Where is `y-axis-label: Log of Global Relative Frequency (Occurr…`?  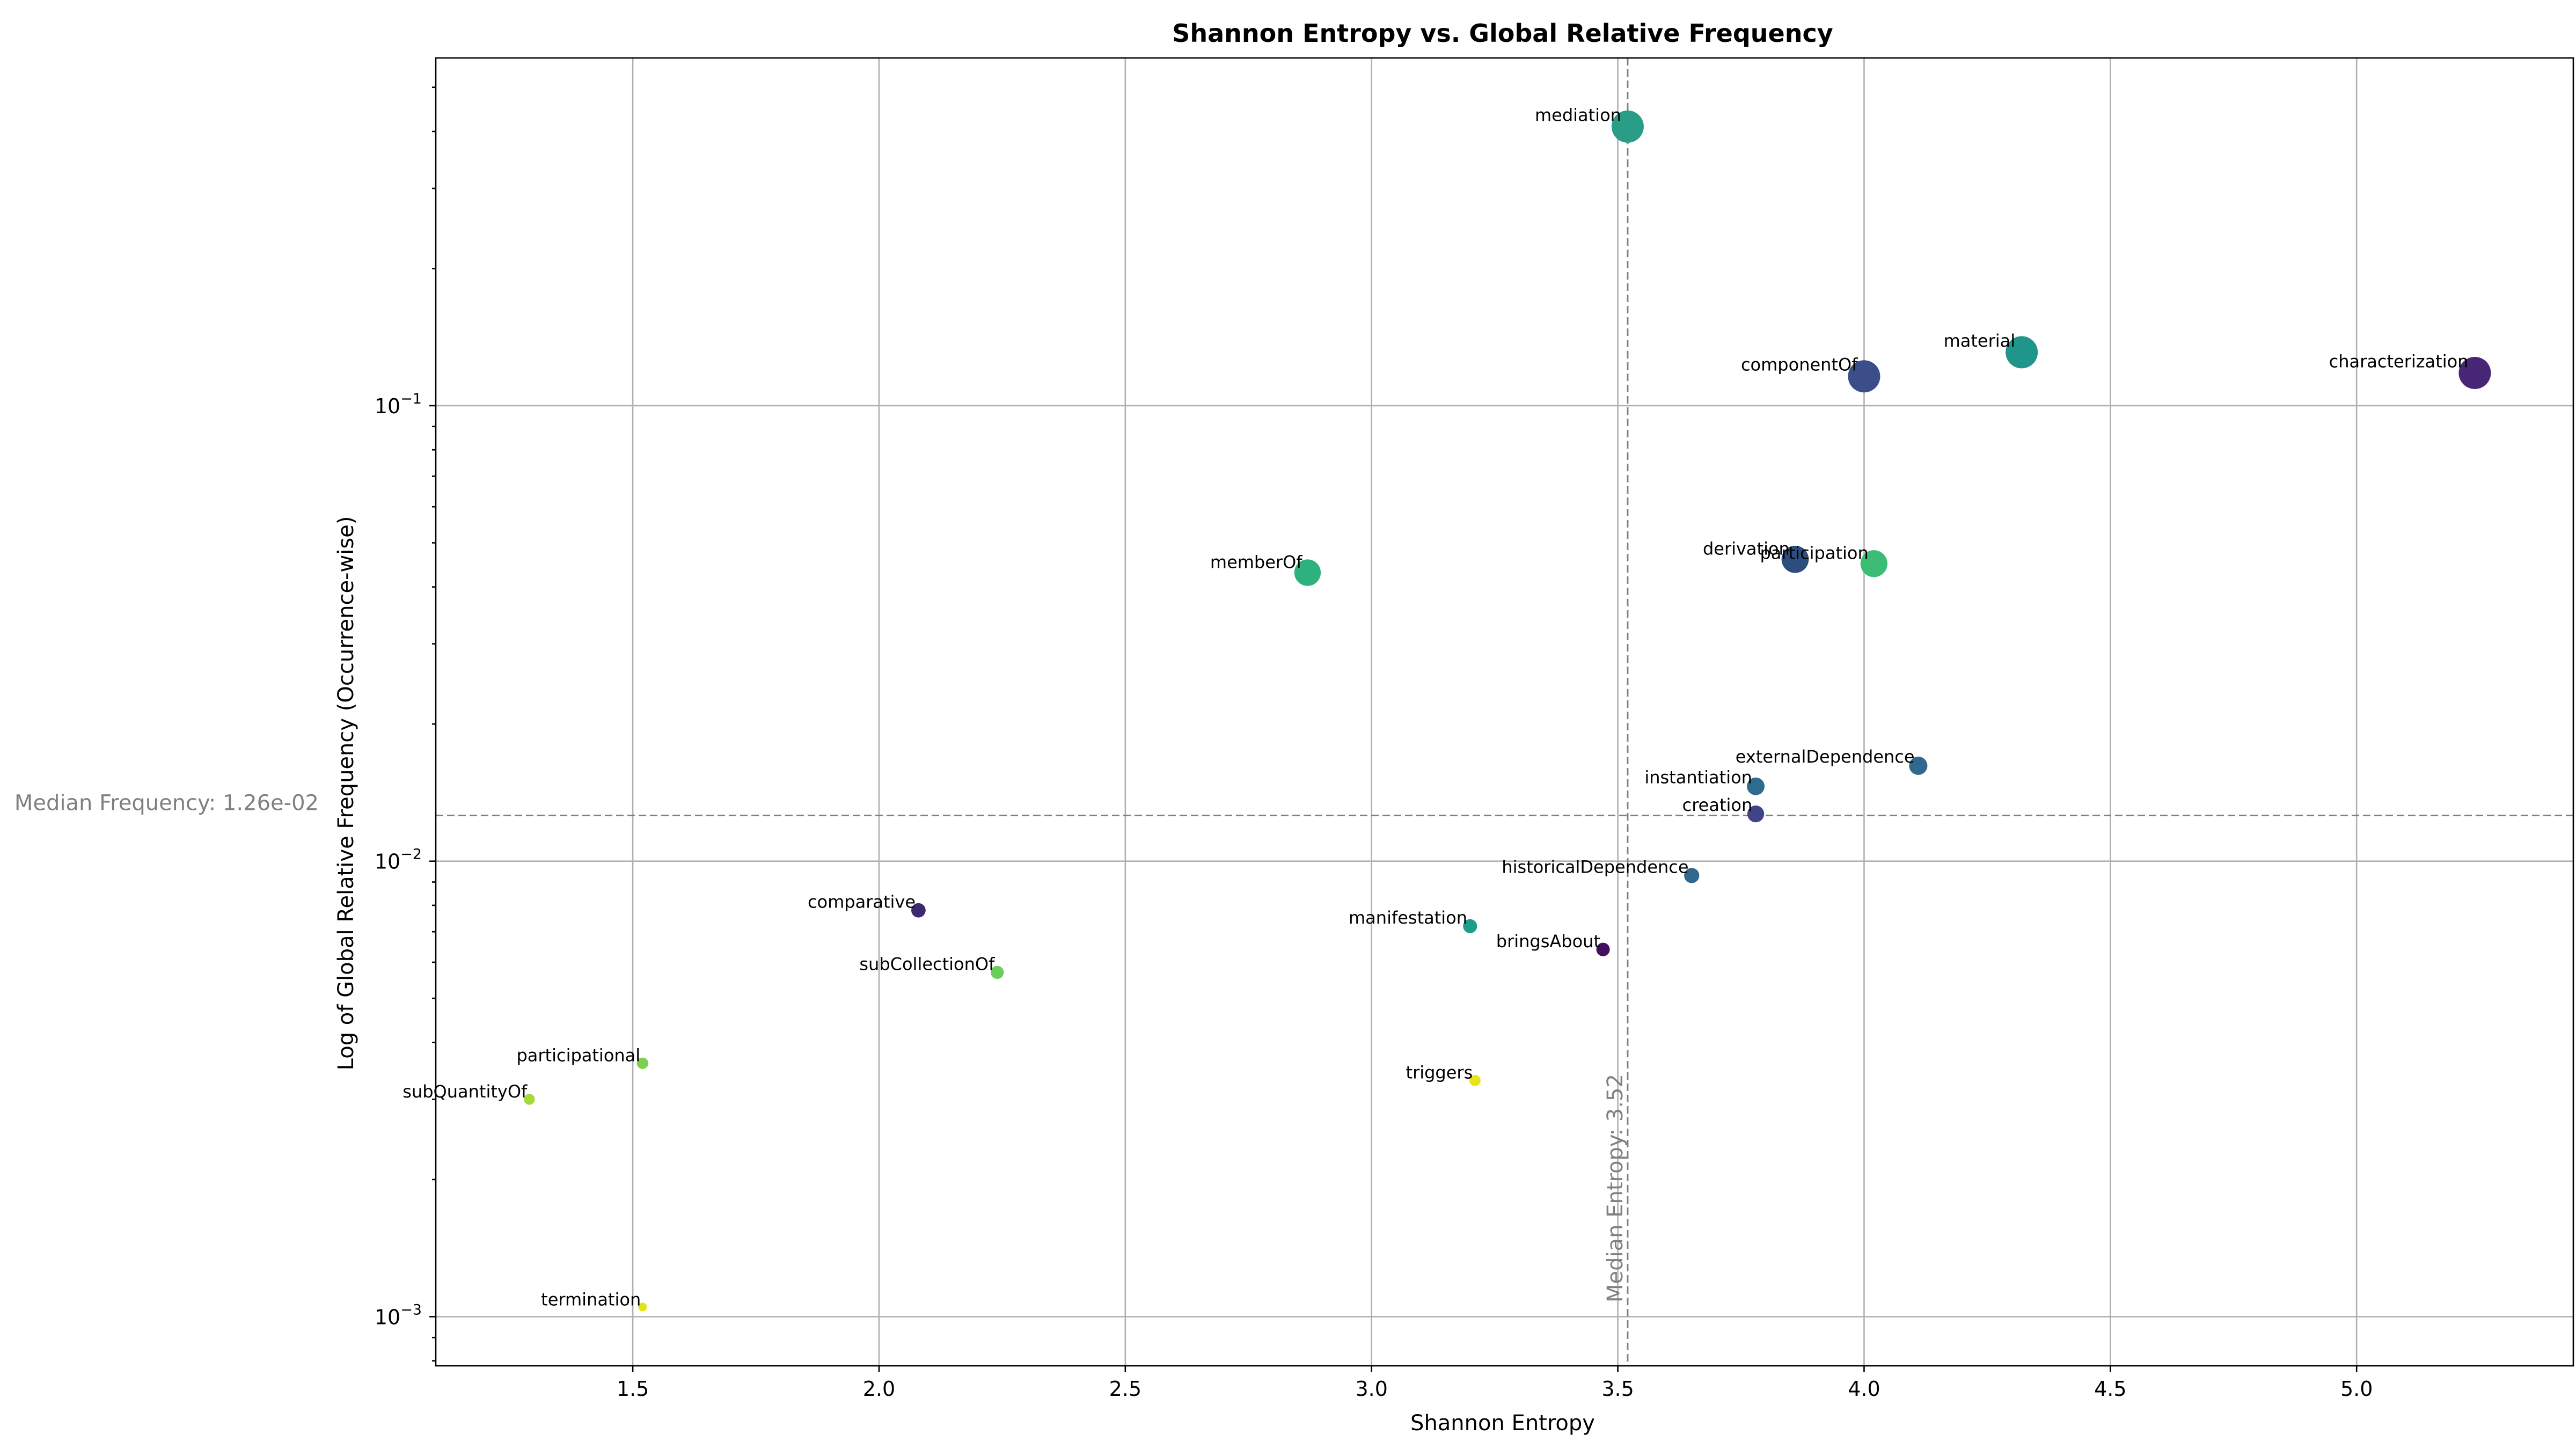
y-axis-label: Log of Global Relative Frequency (Occurr… is located at coordinates (346, 793).